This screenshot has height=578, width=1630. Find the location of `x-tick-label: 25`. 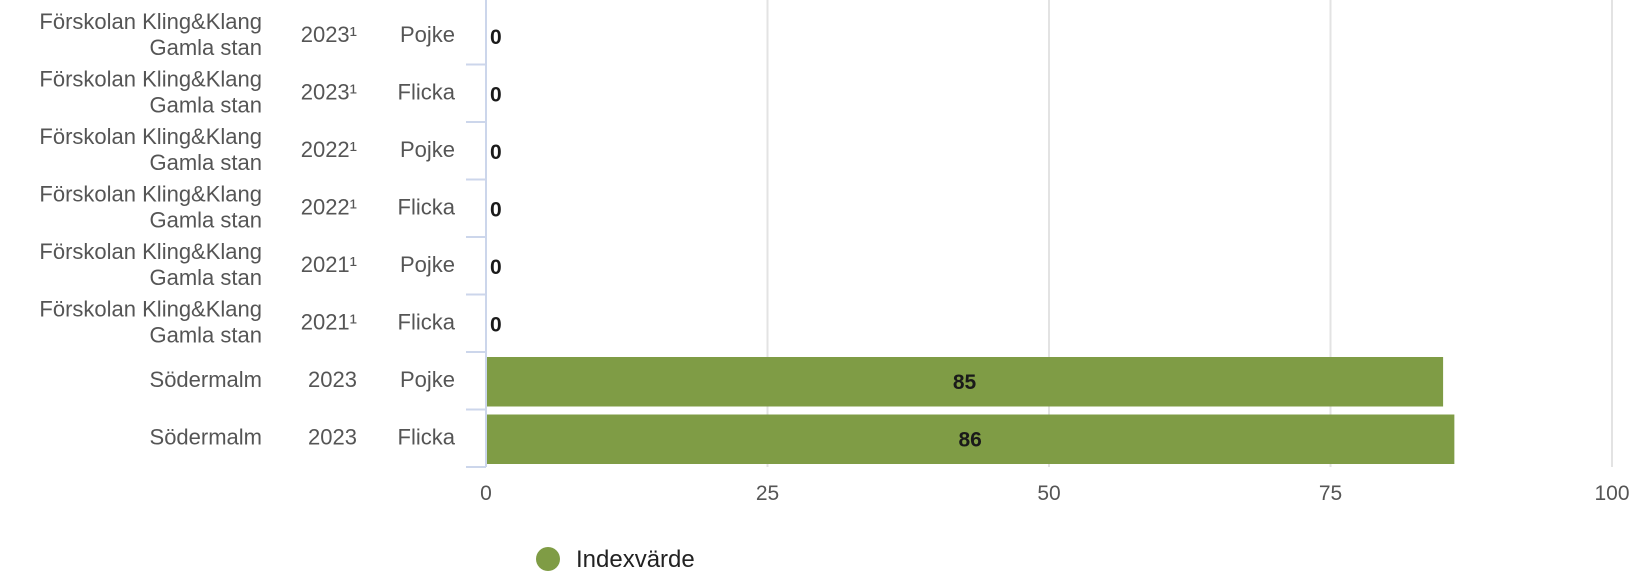

x-tick-label: 25 is located at coordinates (767, 493).